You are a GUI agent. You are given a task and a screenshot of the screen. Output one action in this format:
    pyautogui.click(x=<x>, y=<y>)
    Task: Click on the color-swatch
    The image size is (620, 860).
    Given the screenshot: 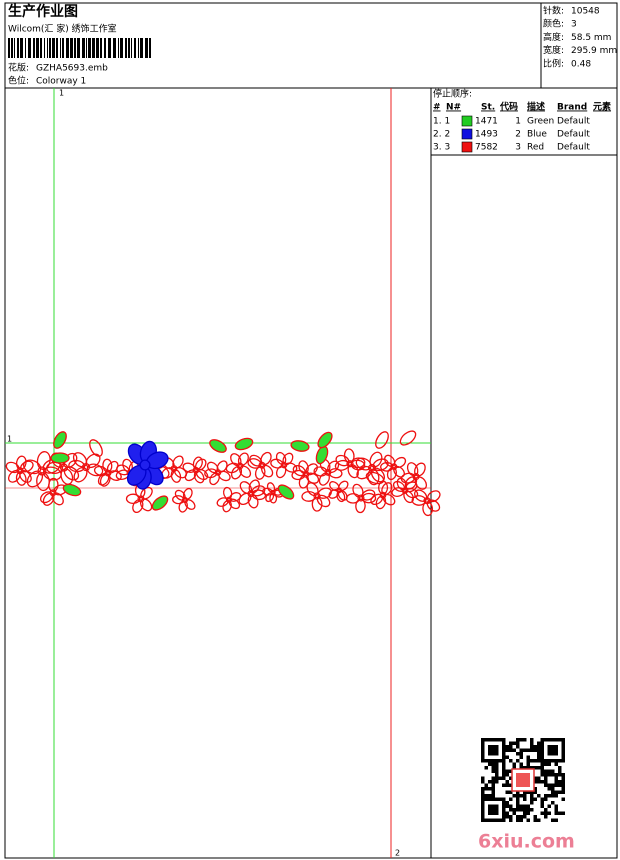 What is the action you would take?
    pyautogui.click(x=467, y=121)
    